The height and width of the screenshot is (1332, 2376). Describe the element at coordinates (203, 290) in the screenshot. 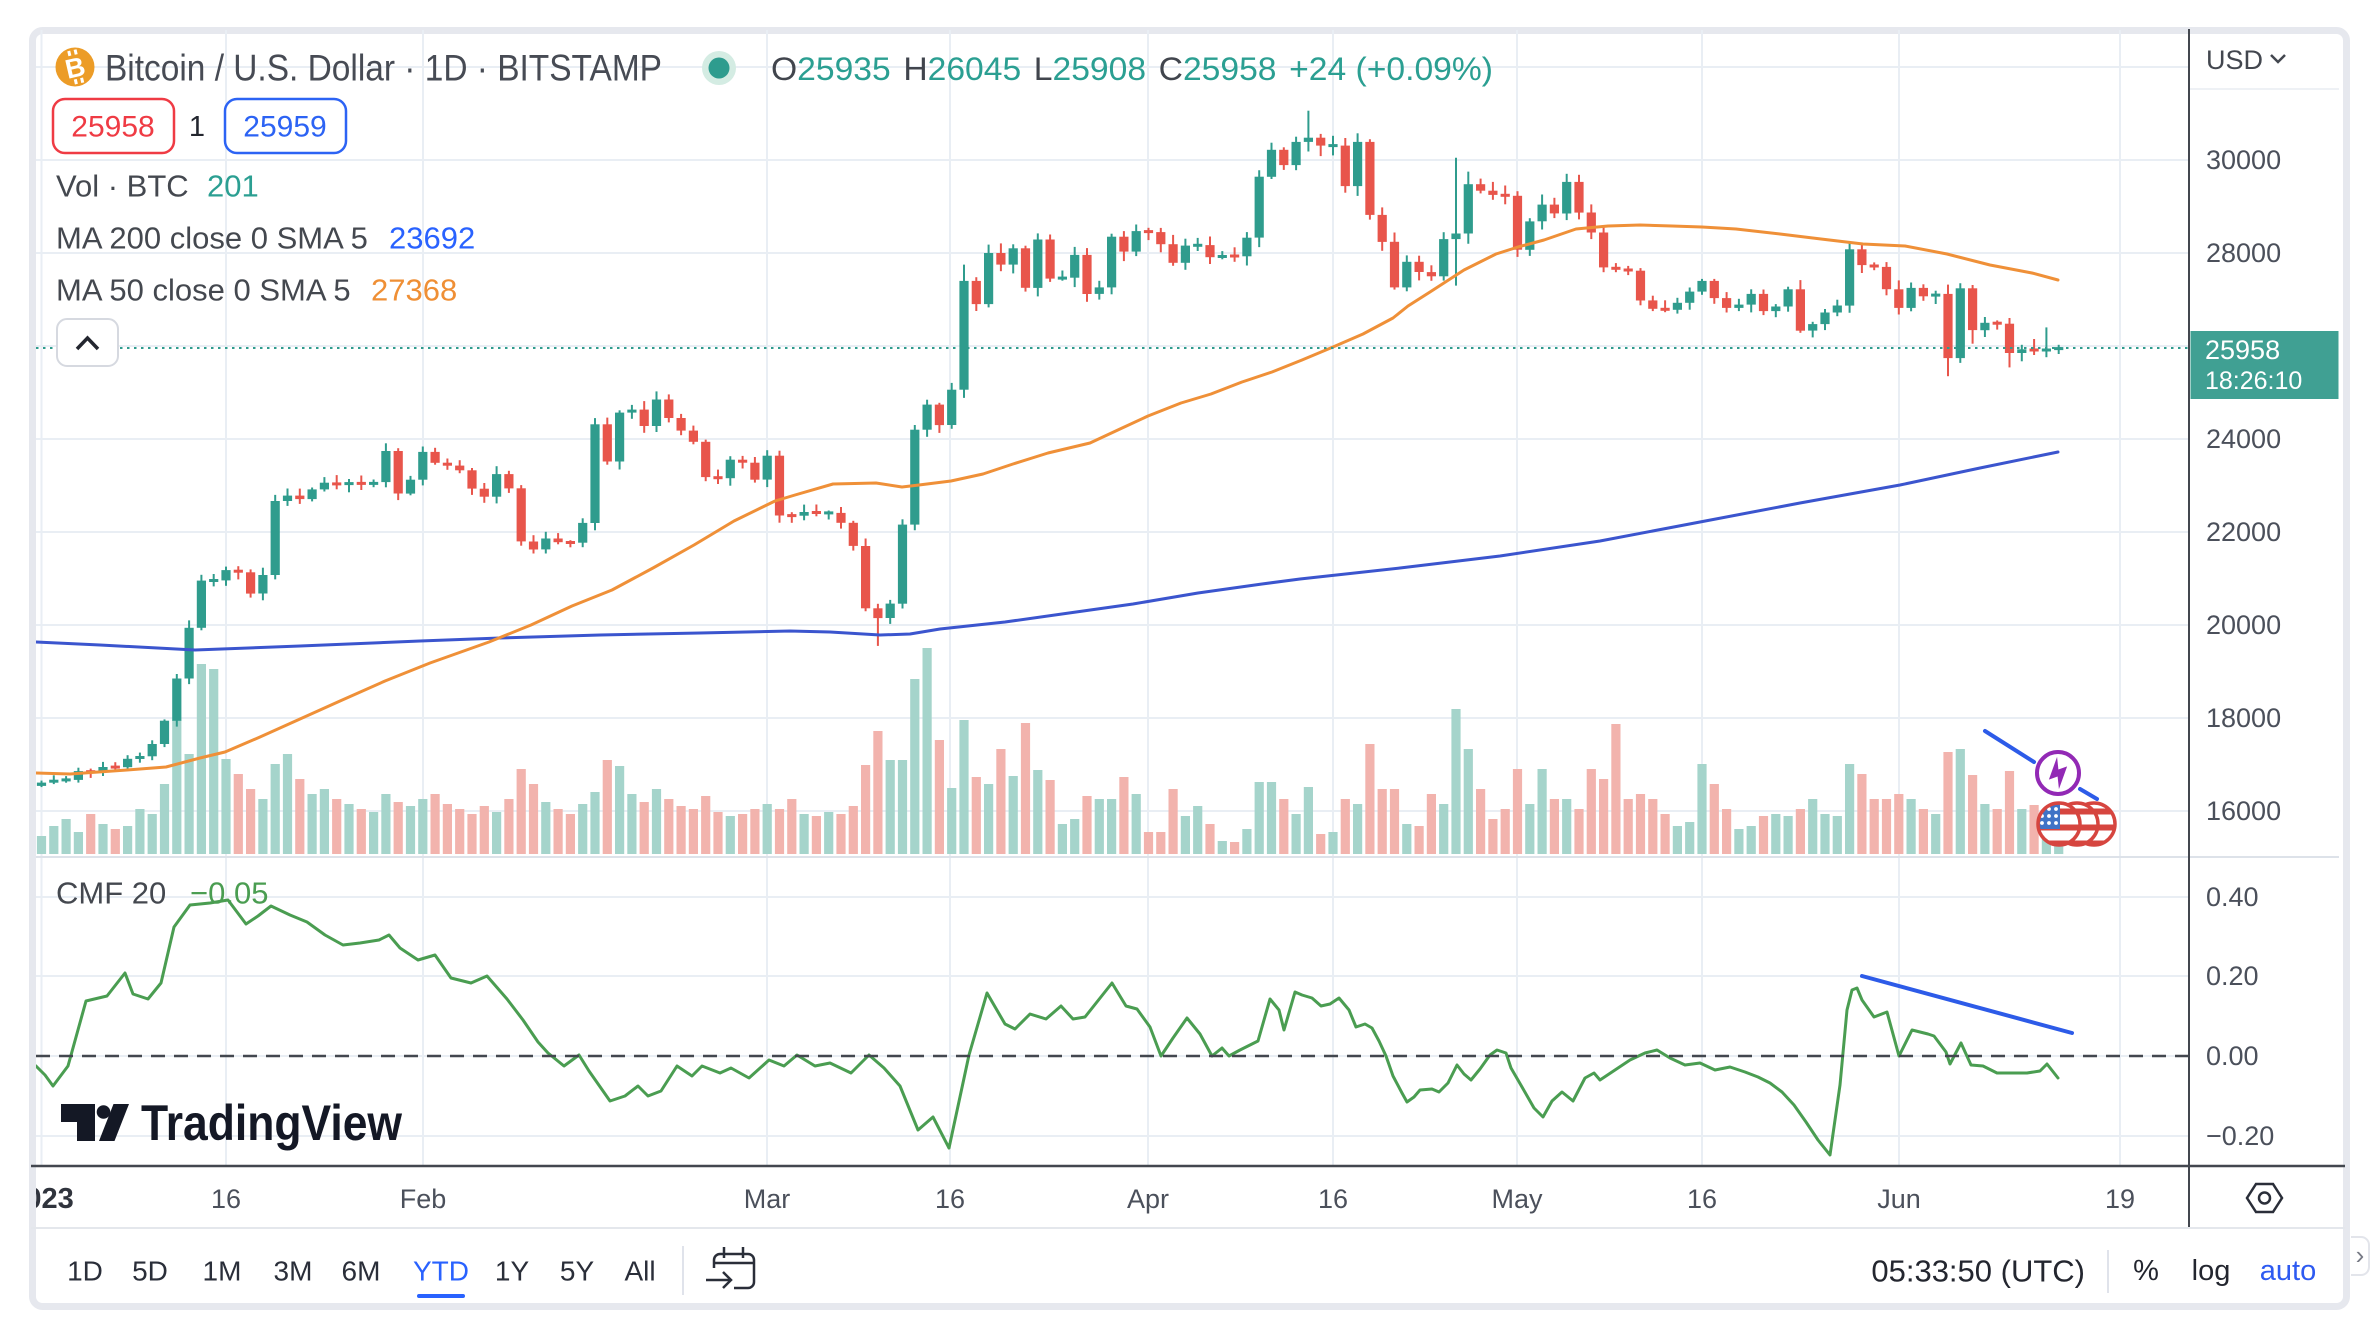

I see `svg-text: MA 50 close 0 SMA 5` at that location.